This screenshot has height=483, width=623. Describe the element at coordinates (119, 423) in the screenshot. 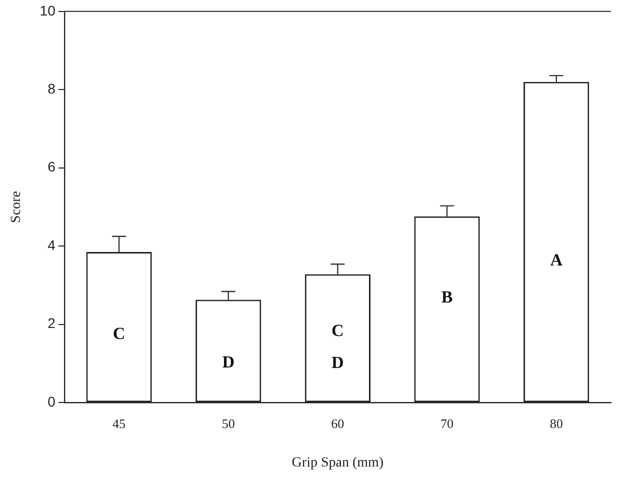

I see `x-tick-label: 45` at that location.